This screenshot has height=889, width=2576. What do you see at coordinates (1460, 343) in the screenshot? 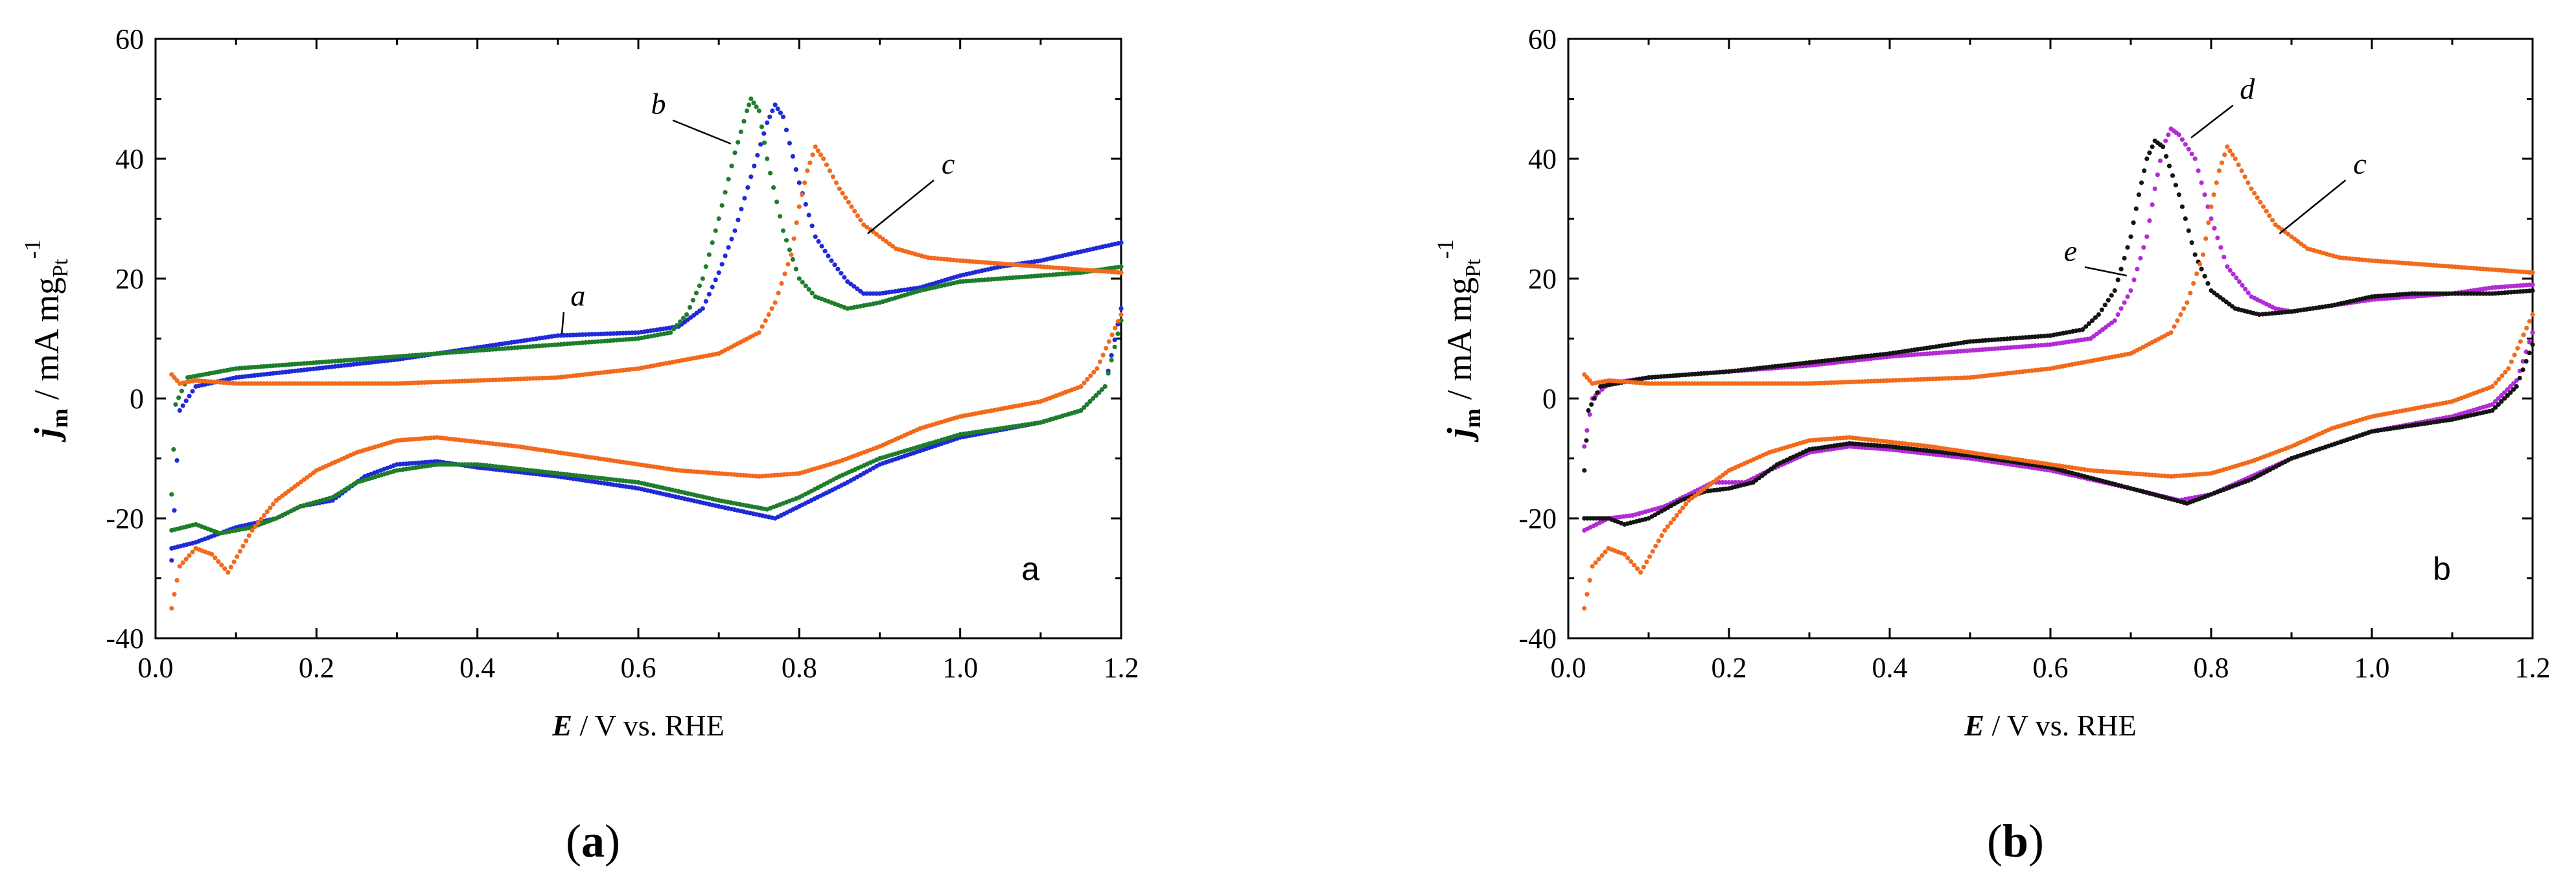
I see `y-axis-unit: / mA mg` at bounding box center [1460, 343].